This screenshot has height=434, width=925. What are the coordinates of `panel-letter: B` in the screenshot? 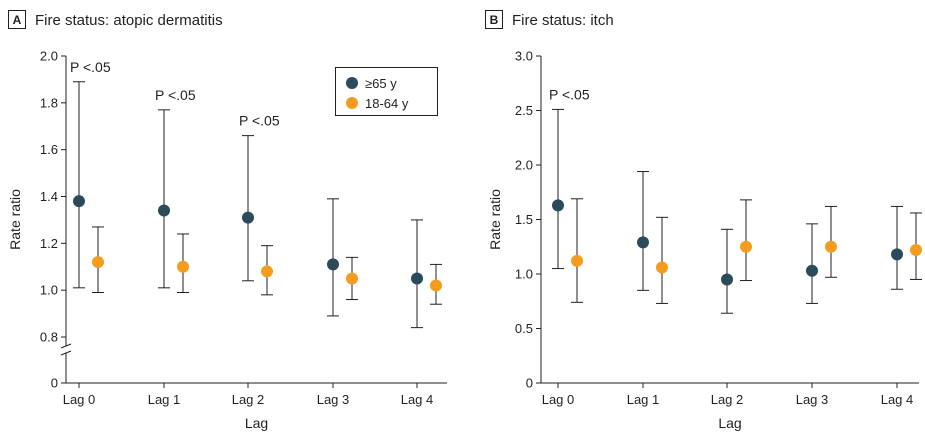 It's located at (494, 20).